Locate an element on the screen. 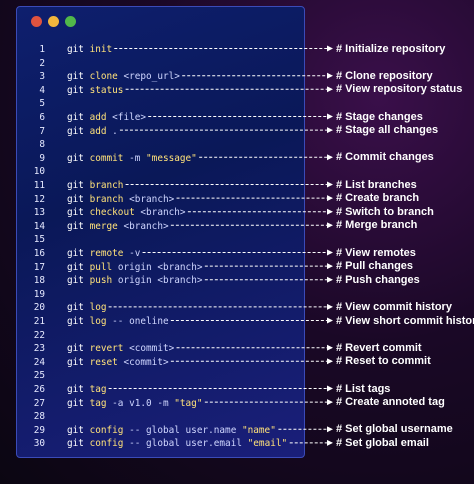  command-text: git commit -m "message" is located at coordinates (132, 158).